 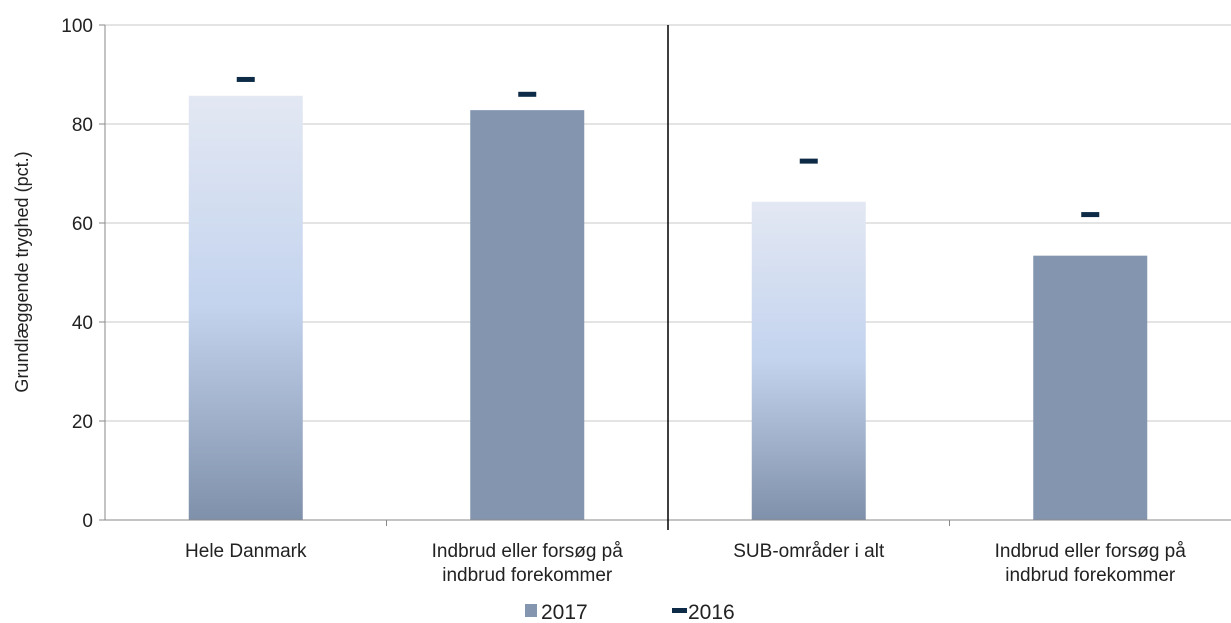 I want to click on legend-label-2016: 2016, so click(x=711, y=612).